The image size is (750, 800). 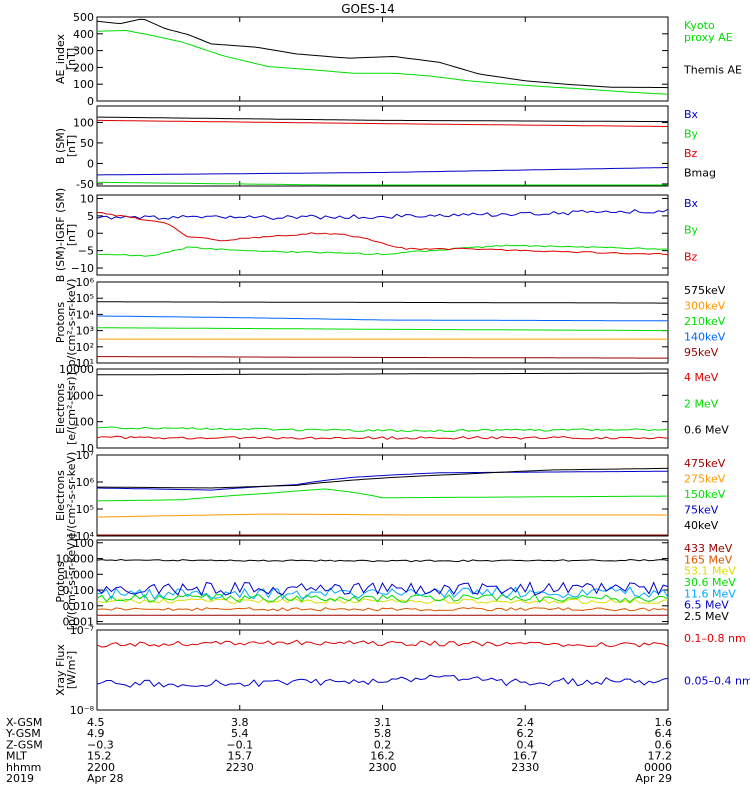 I want to click on y-axis-label: B (SM), so click(x=60, y=146).